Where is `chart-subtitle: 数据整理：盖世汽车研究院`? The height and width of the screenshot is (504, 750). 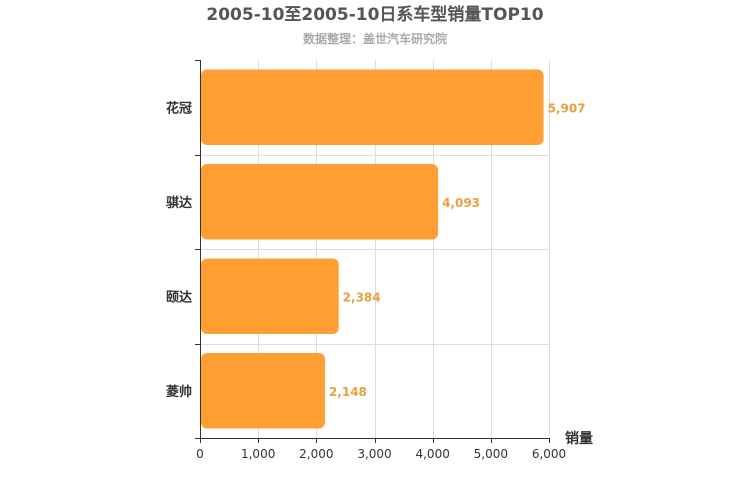
chart-subtitle: 数据整理：盖世汽车研究院 is located at coordinates (375, 38).